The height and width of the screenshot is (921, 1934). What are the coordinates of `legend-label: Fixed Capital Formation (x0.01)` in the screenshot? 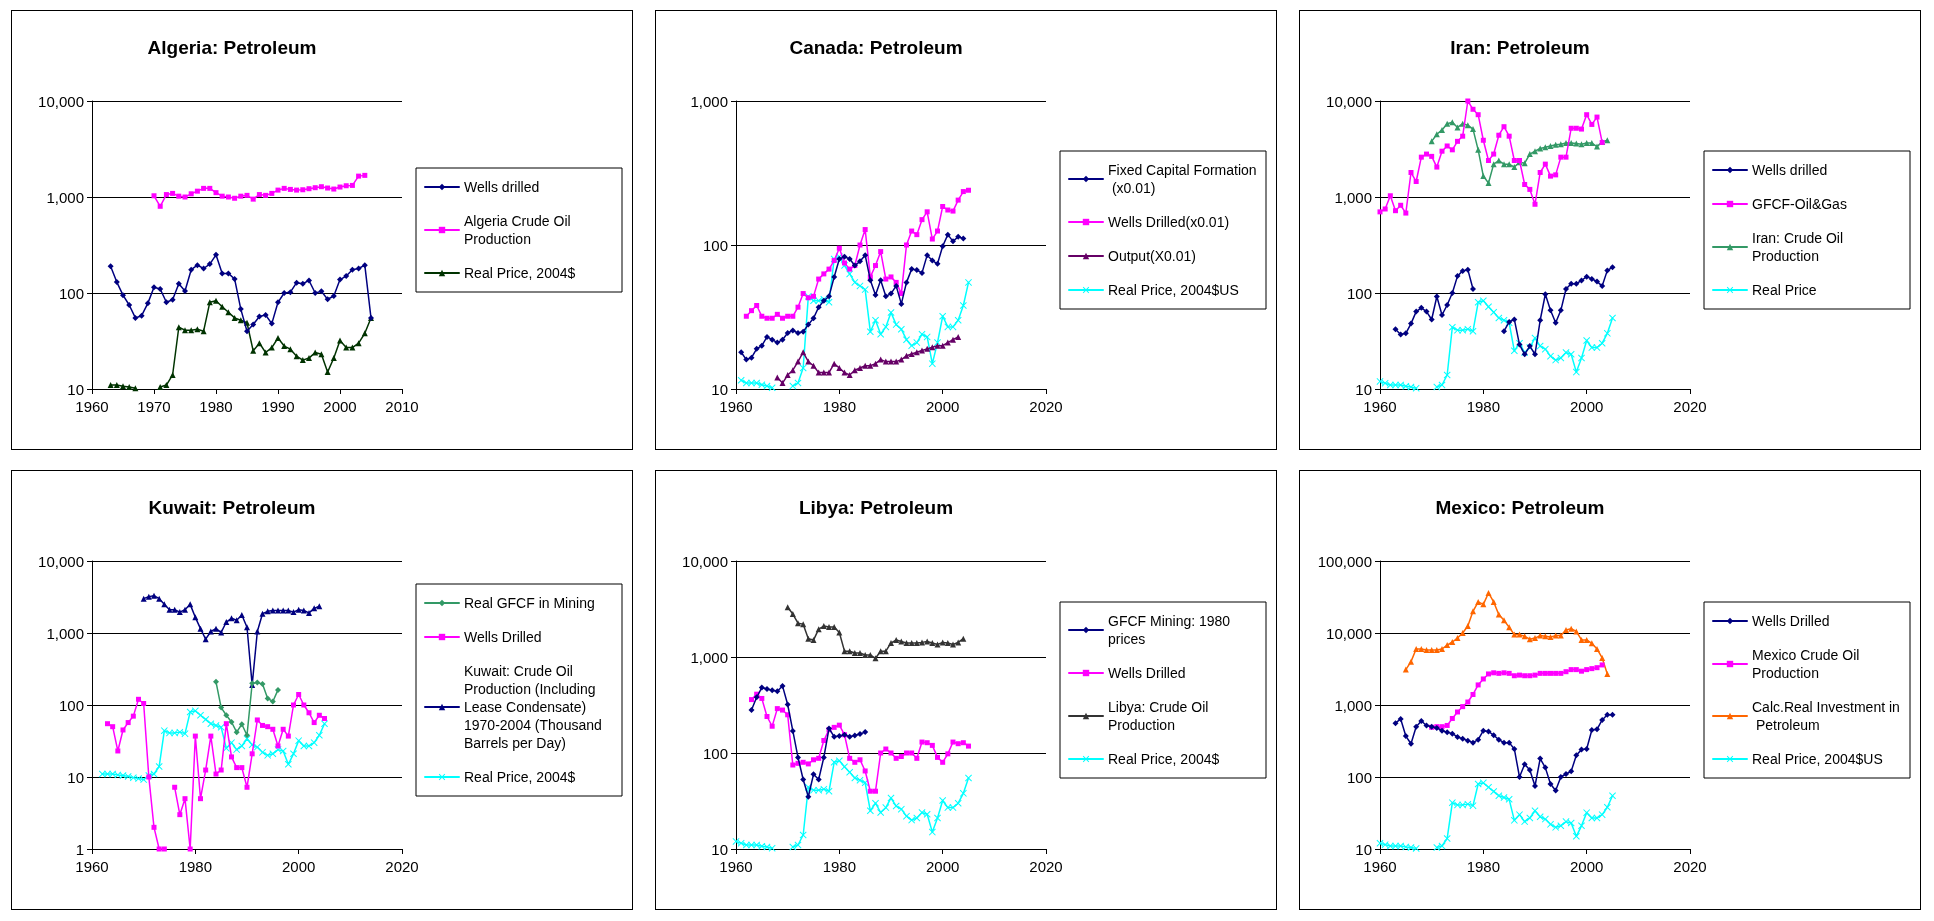 It's located at (1182, 179).